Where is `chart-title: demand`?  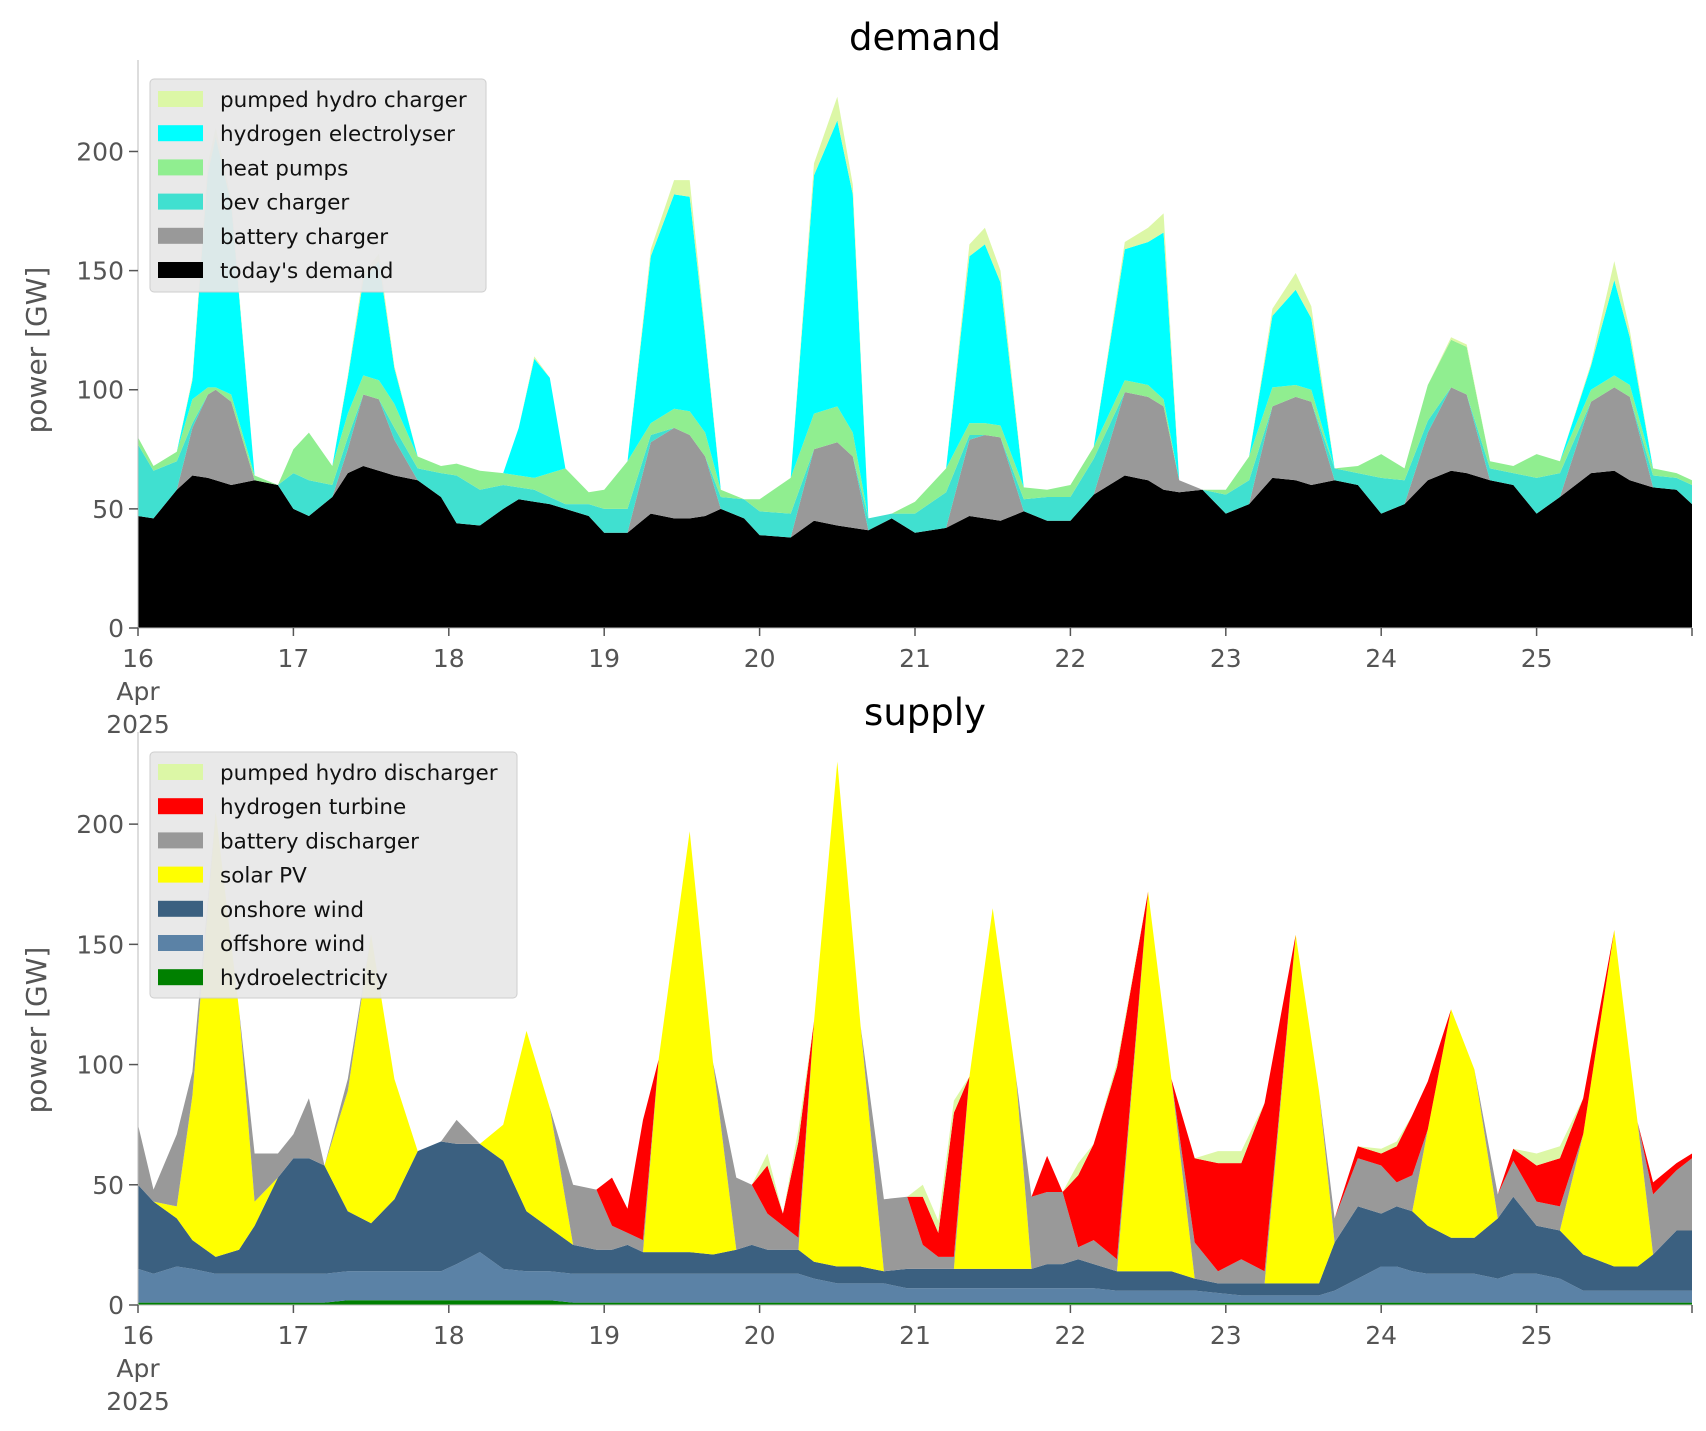 chart-title: demand is located at coordinates (925, 37).